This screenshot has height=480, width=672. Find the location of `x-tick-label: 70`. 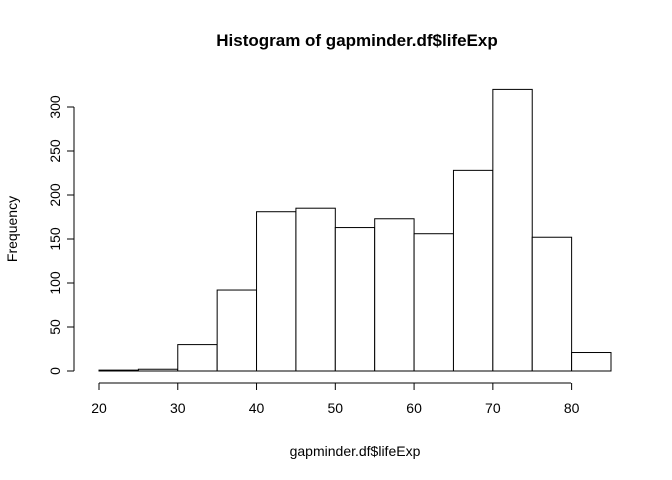

x-tick-label: 70 is located at coordinates (493, 408).